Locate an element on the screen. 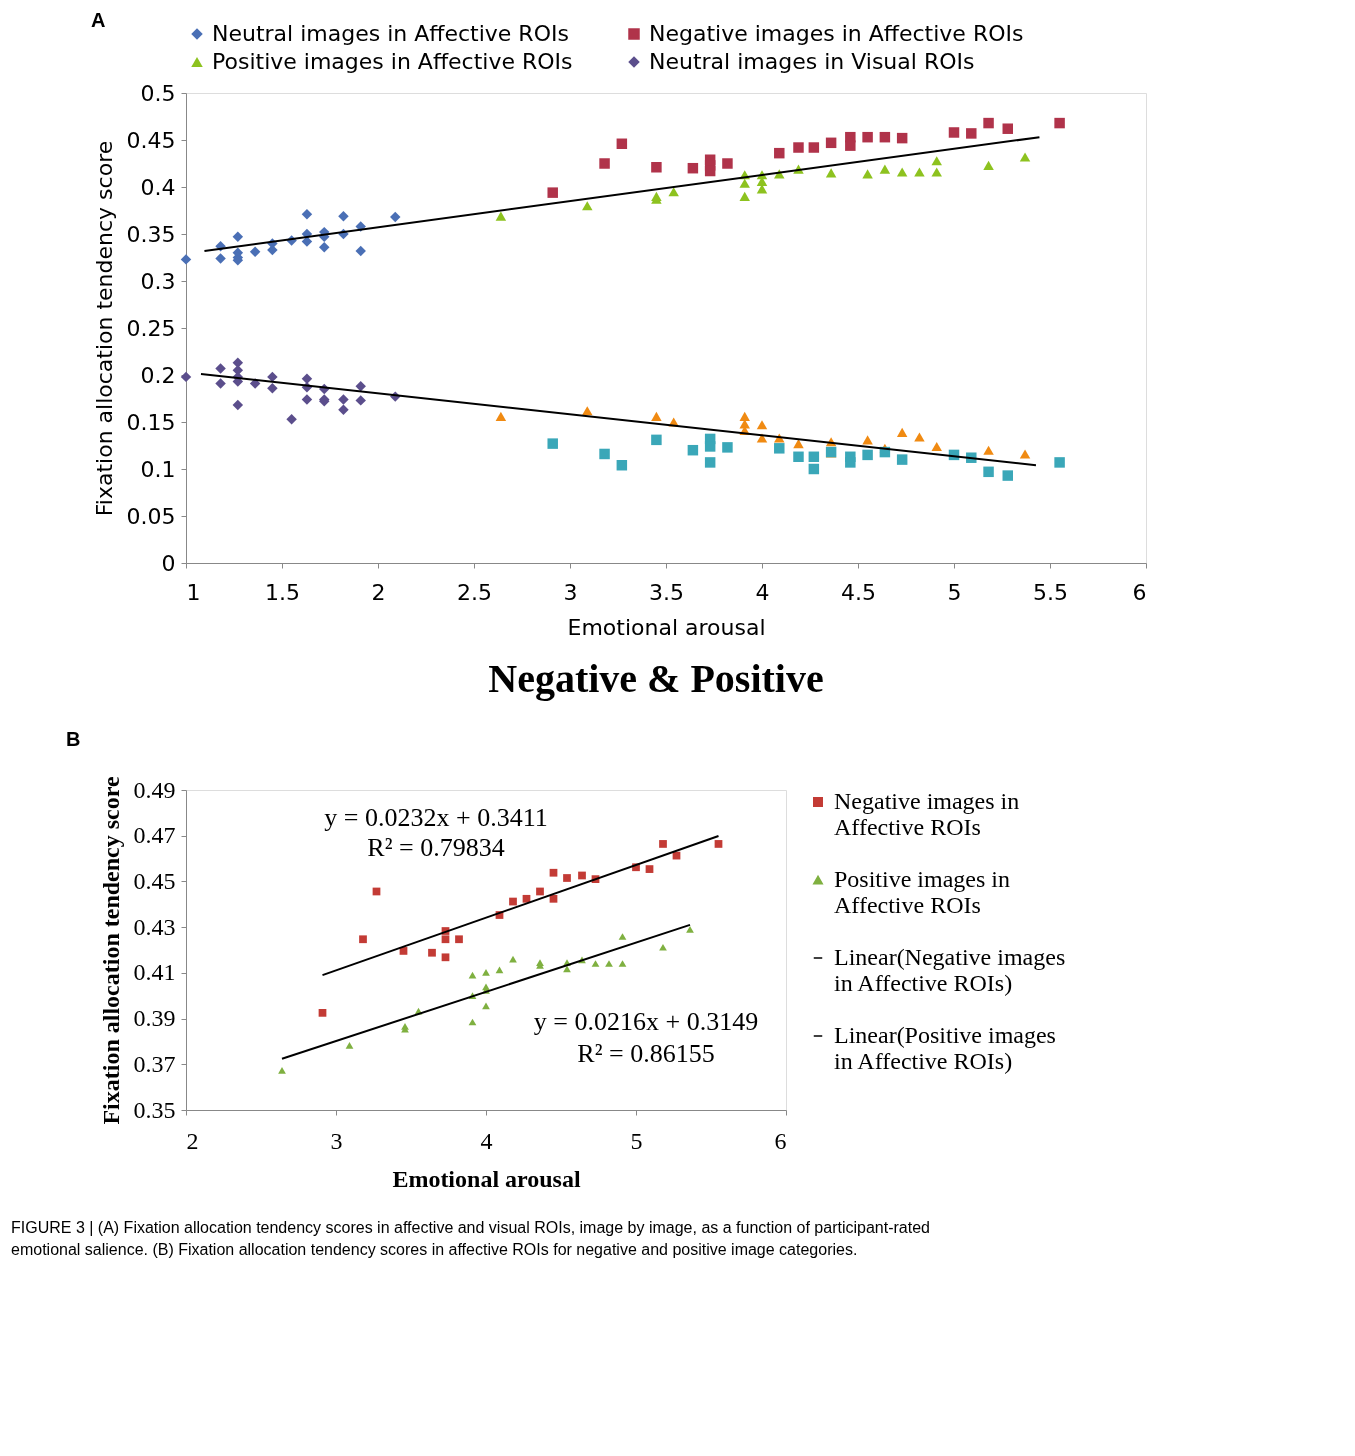  x-tick-label: 3.5 is located at coordinates (666, 592).